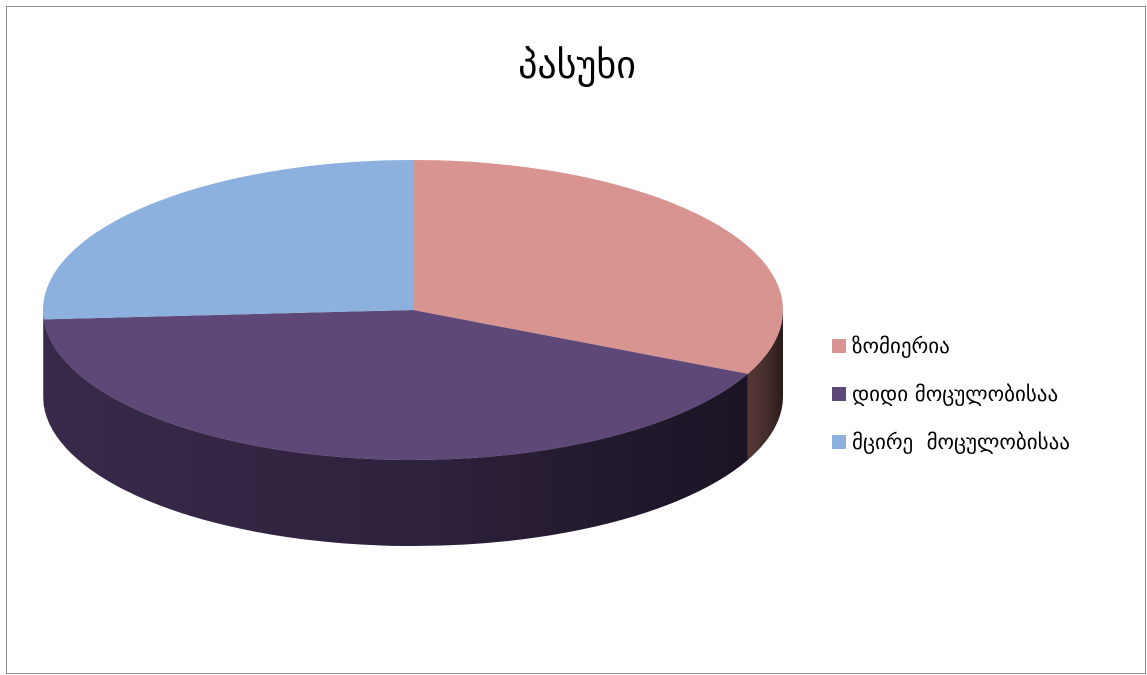 This screenshot has width=1147, height=675. I want to click on legend-item: დიდი მოცულობისაა, so click(951, 394).